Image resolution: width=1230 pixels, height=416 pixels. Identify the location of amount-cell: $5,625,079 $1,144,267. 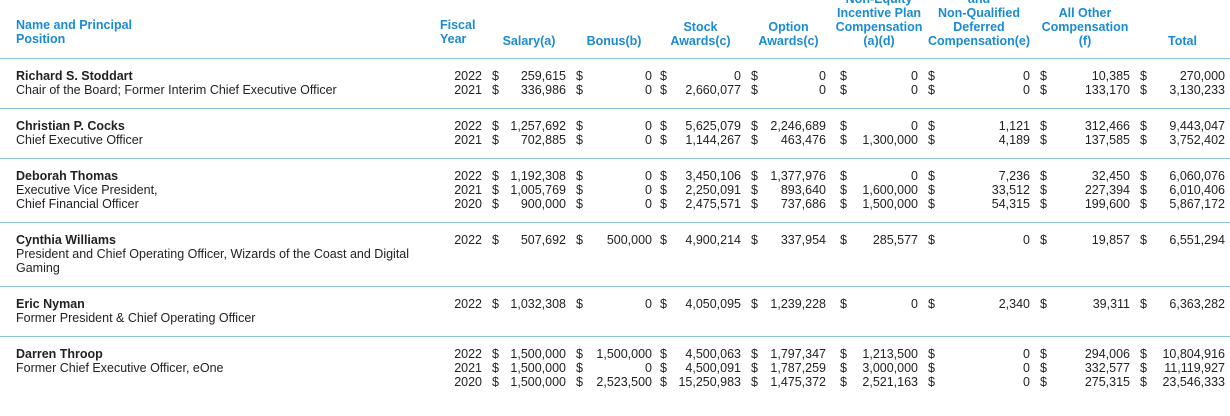
(700, 133).